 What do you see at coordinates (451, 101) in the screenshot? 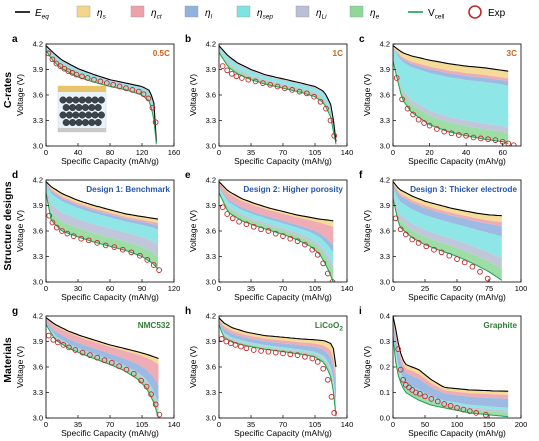
I see `band-e` at bounding box center [451, 101].